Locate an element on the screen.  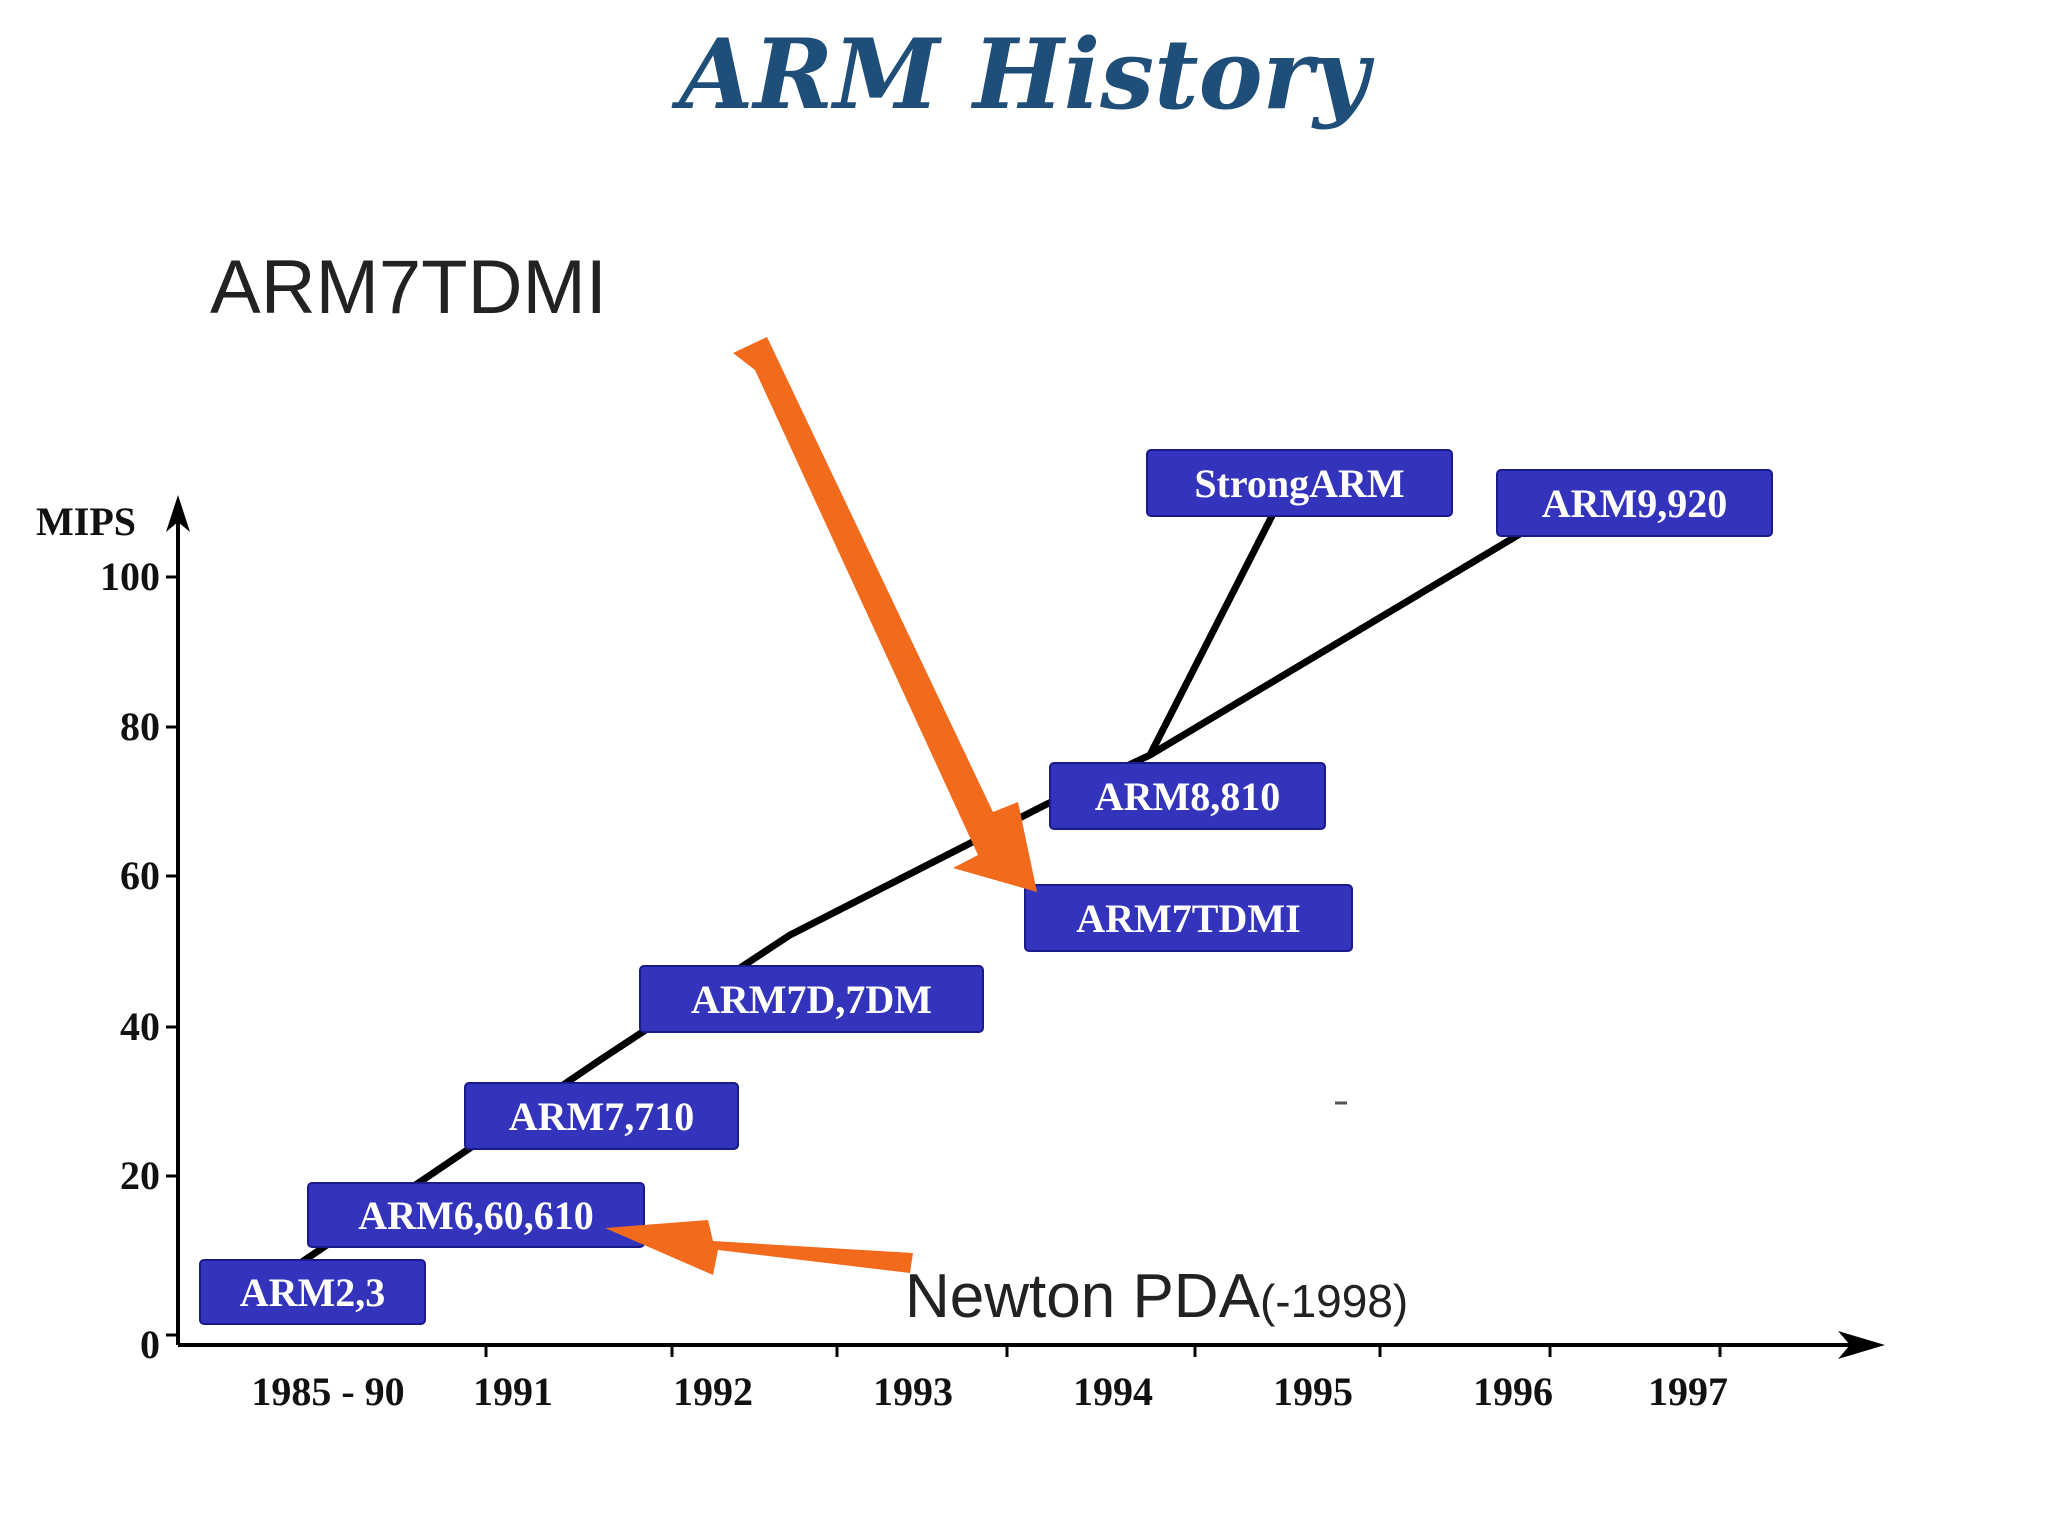
data-chip-label: ARM7,710 is located at coordinates (602, 1116).